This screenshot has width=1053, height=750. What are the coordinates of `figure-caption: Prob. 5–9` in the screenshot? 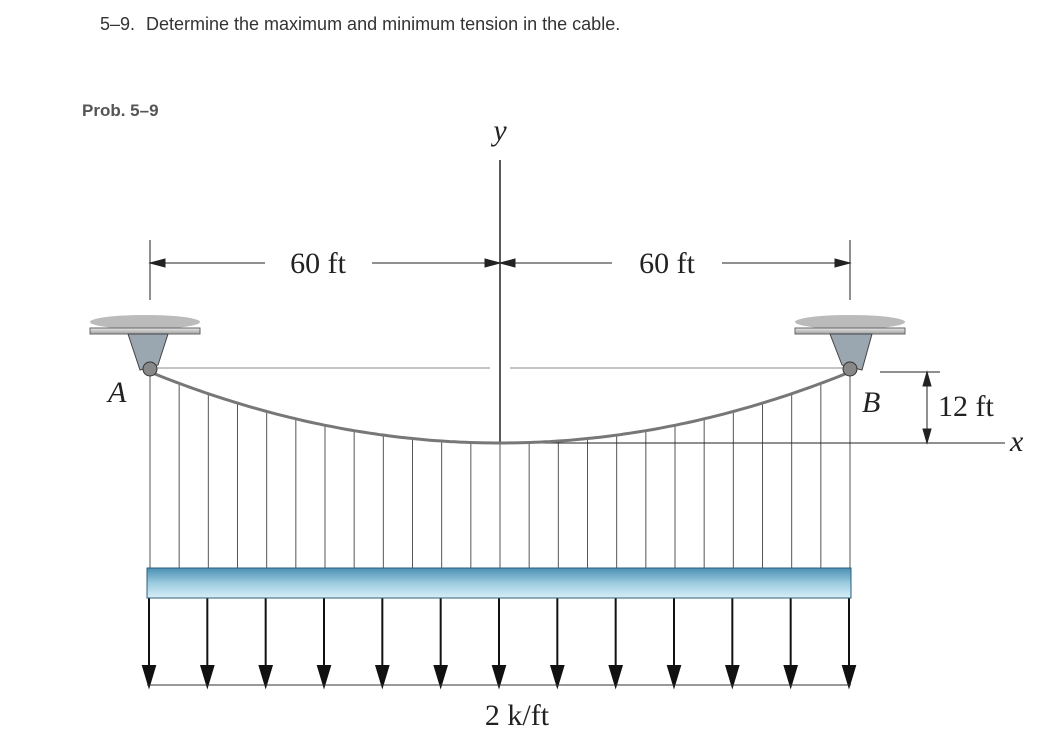 It's located at (120, 110).